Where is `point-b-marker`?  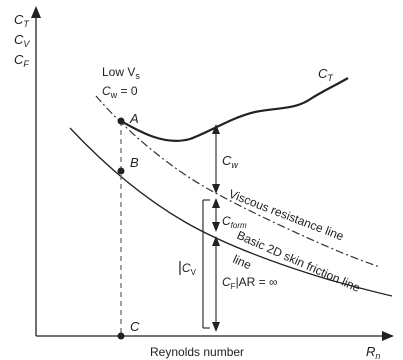 point-b-marker is located at coordinates (121, 171).